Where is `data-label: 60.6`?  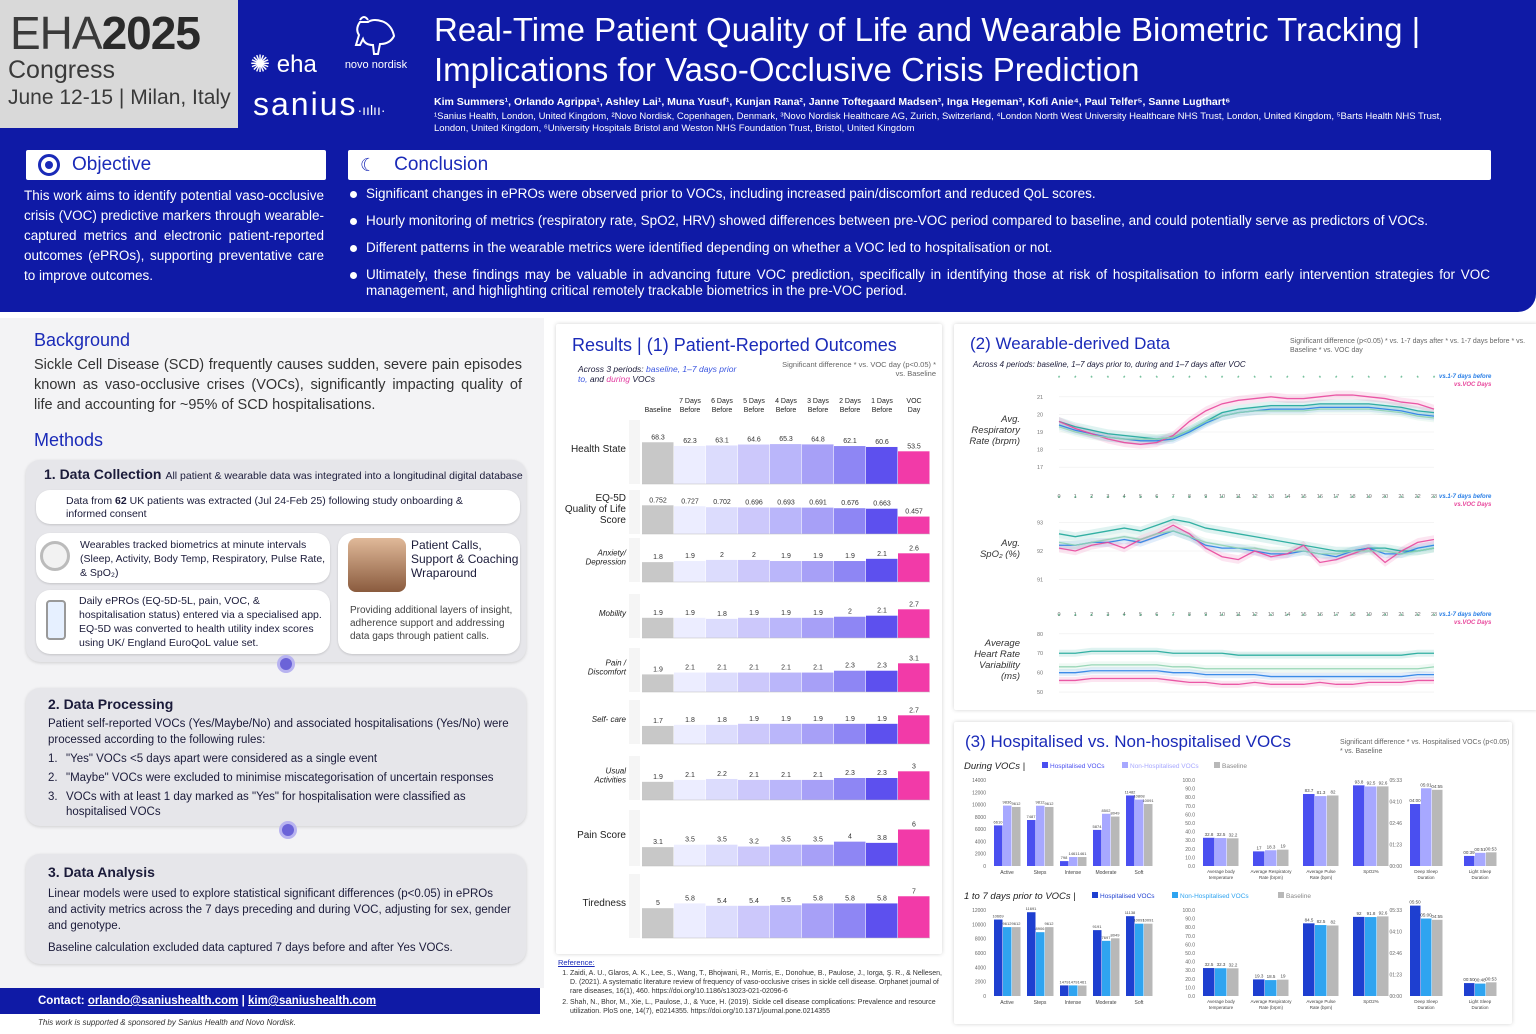 data-label: 60.6 is located at coordinates (882, 442).